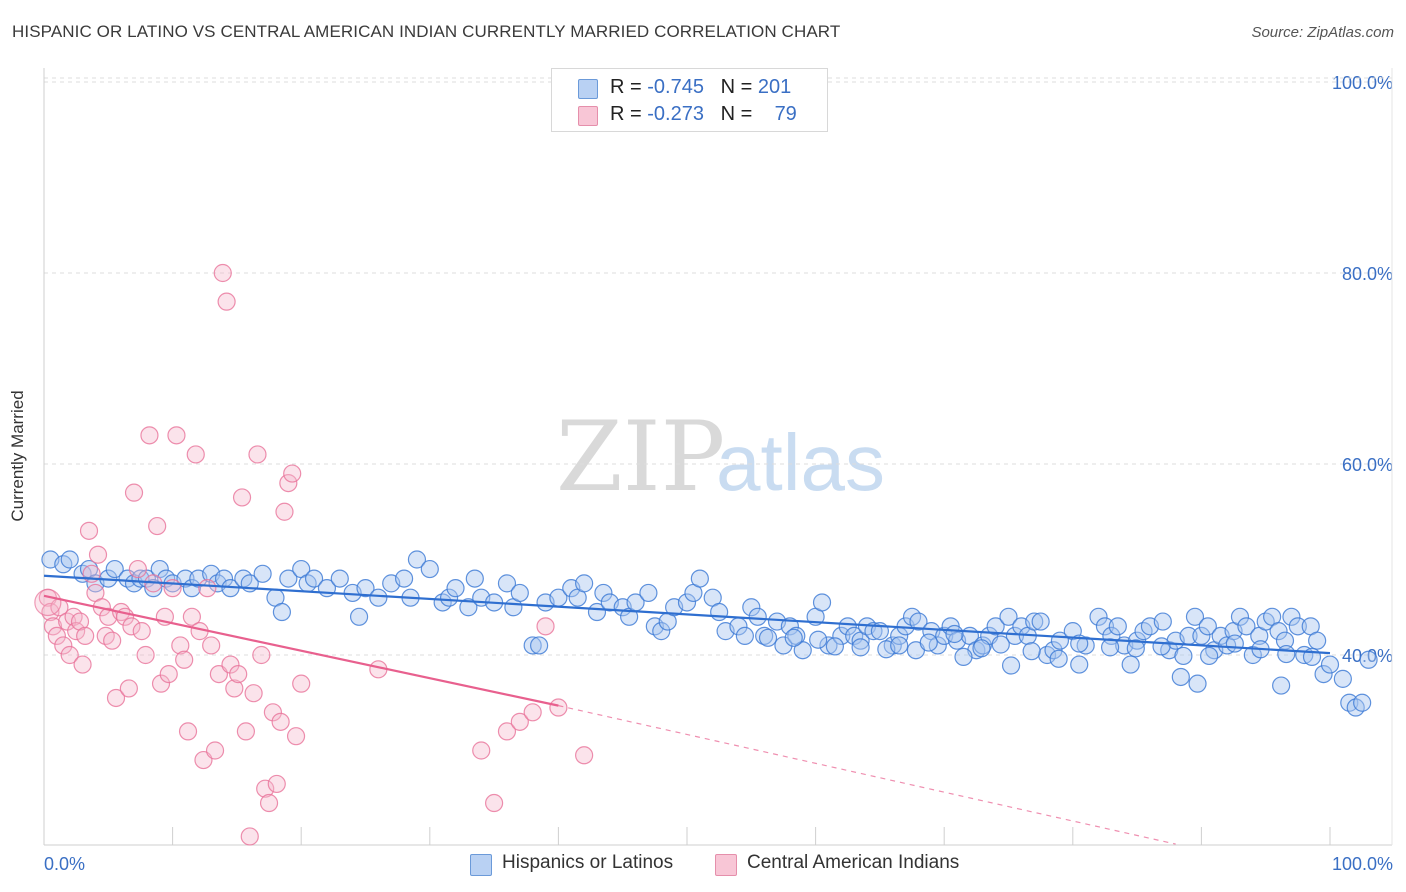  What do you see at coordinates (629, 114) in the screenshot?
I see `legend-r-label-2: R =` at bounding box center [629, 114].